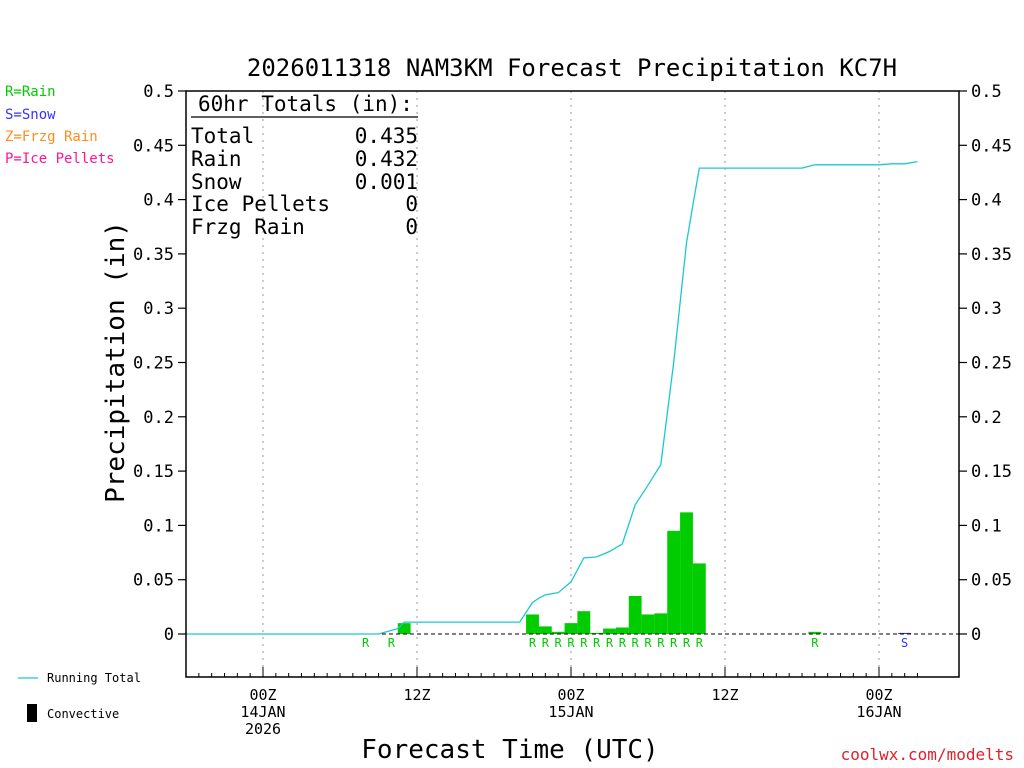  Describe the element at coordinates (991, 472) in the screenshot. I see `y-tick-label-right-7: 0.15` at that location.